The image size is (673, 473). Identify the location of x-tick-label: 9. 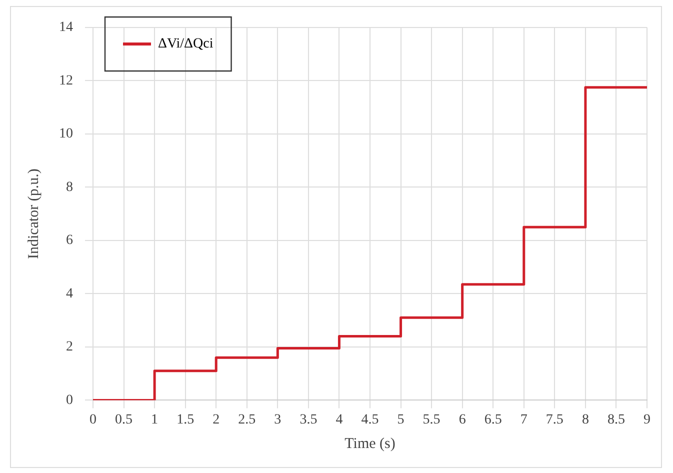
(647, 420).